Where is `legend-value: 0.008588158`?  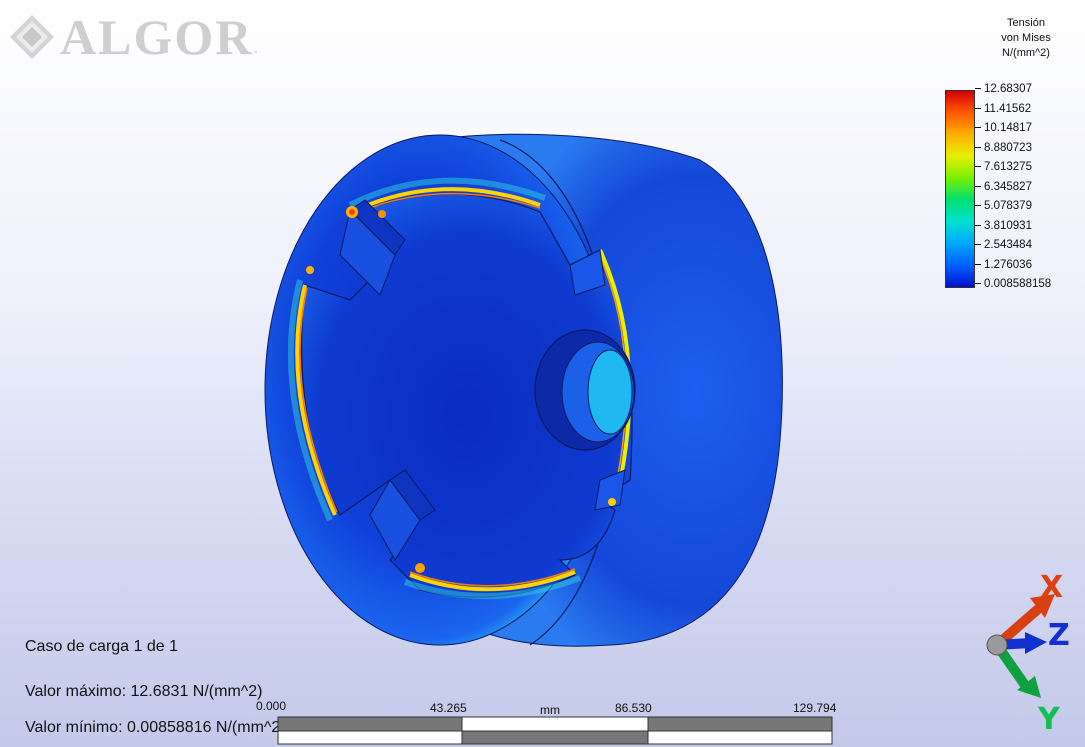
legend-value: 0.008588158 is located at coordinates (1013, 284).